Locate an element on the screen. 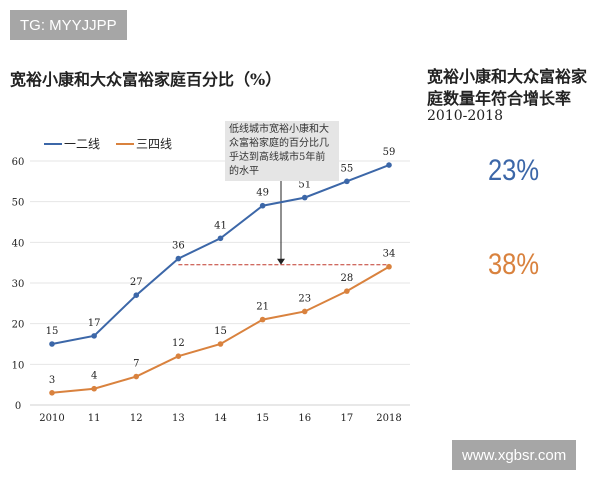  data-label: 28 is located at coordinates (347, 278).